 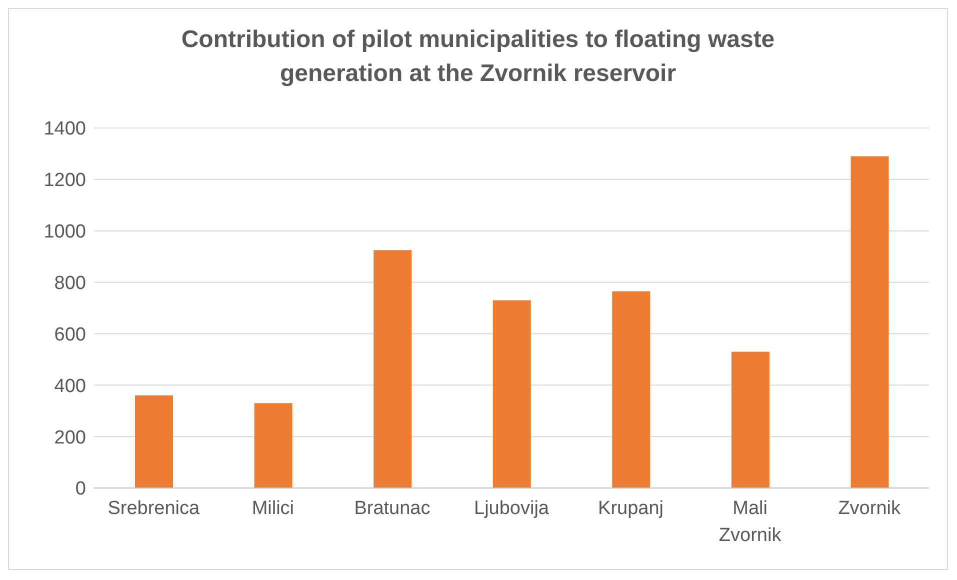 I want to click on y-tick-label: 200, so click(x=70, y=437).